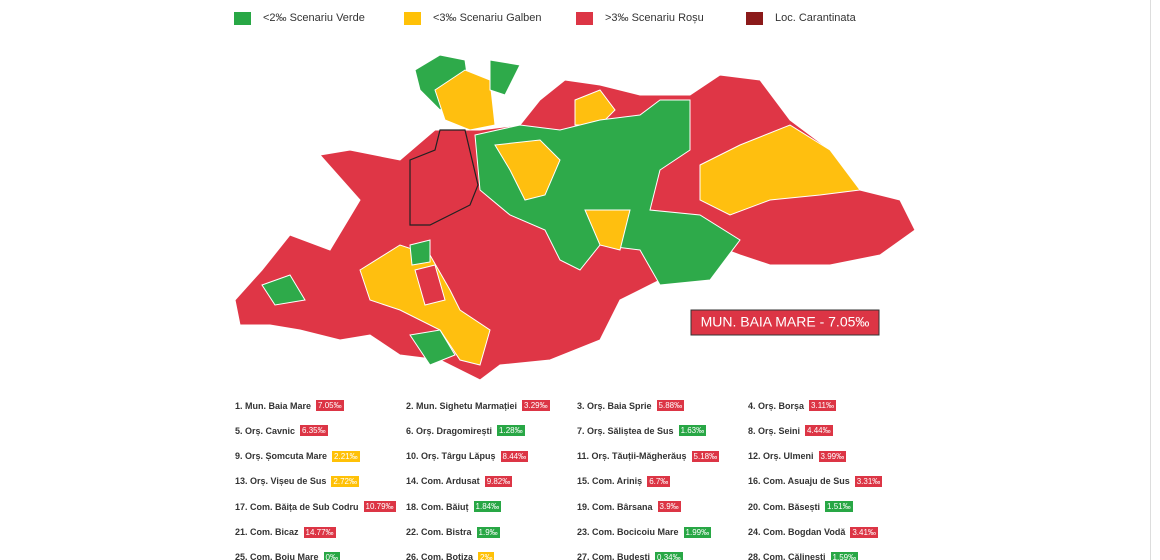 The height and width of the screenshot is (560, 1160). What do you see at coordinates (614, 405) in the screenshot?
I see `locality-name: 3. Orș. Baia Sprie` at bounding box center [614, 405].